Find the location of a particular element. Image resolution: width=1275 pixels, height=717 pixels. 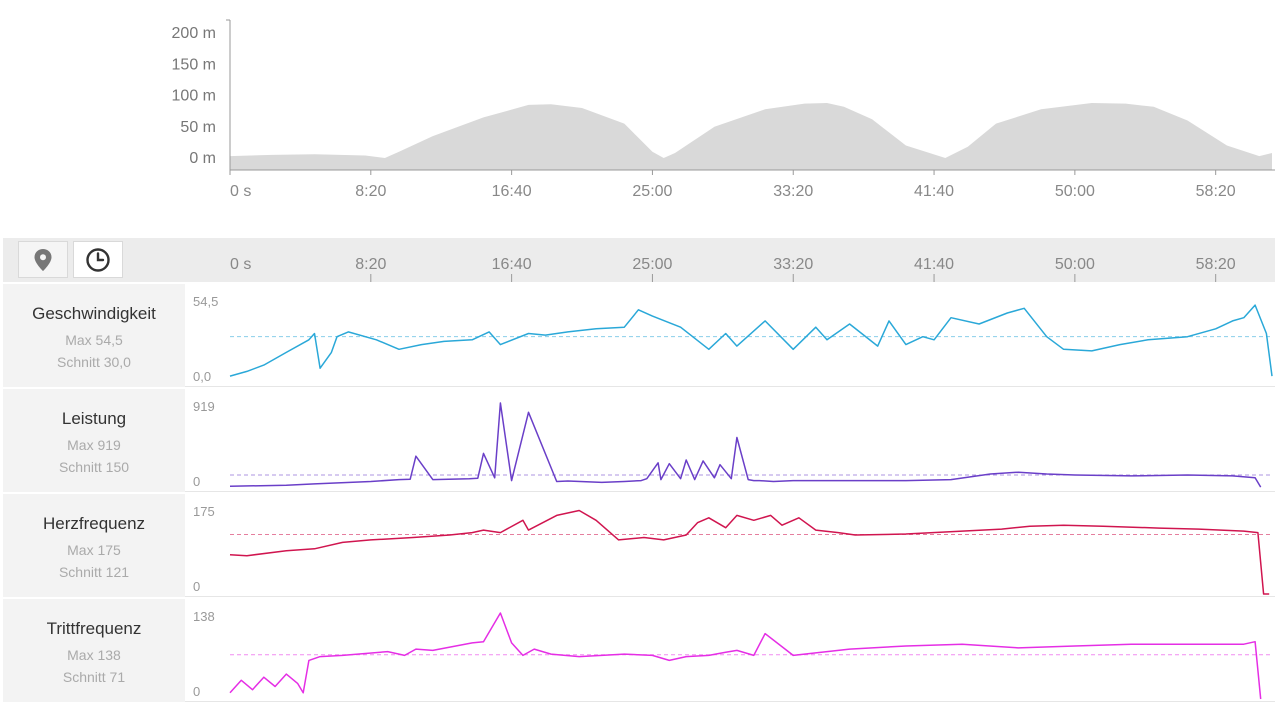

metric-max: Max 54,5 is located at coordinates (94, 340).